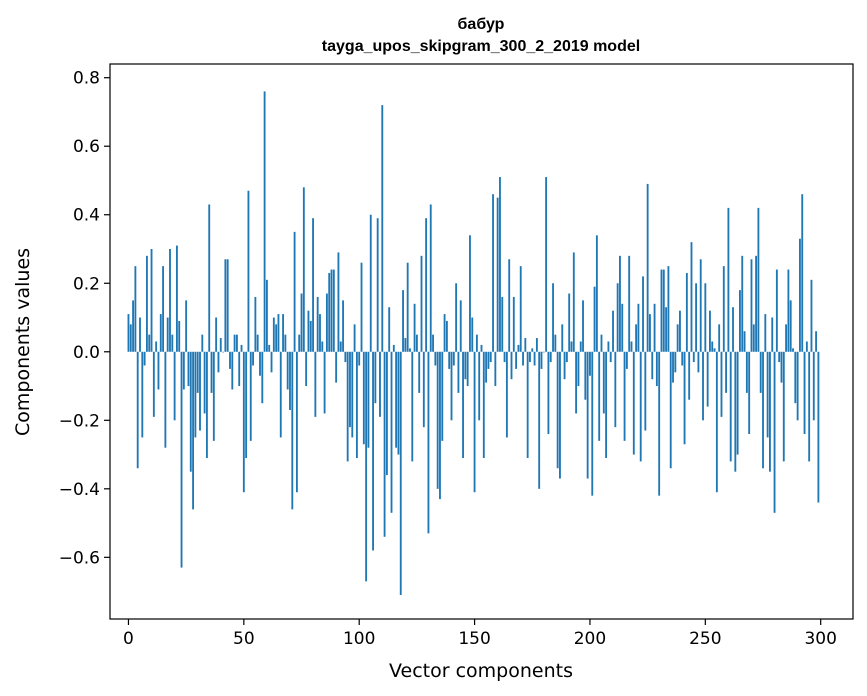  What do you see at coordinates (820, 639) in the screenshot?
I see `x-tick-label: 300` at bounding box center [820, 639].